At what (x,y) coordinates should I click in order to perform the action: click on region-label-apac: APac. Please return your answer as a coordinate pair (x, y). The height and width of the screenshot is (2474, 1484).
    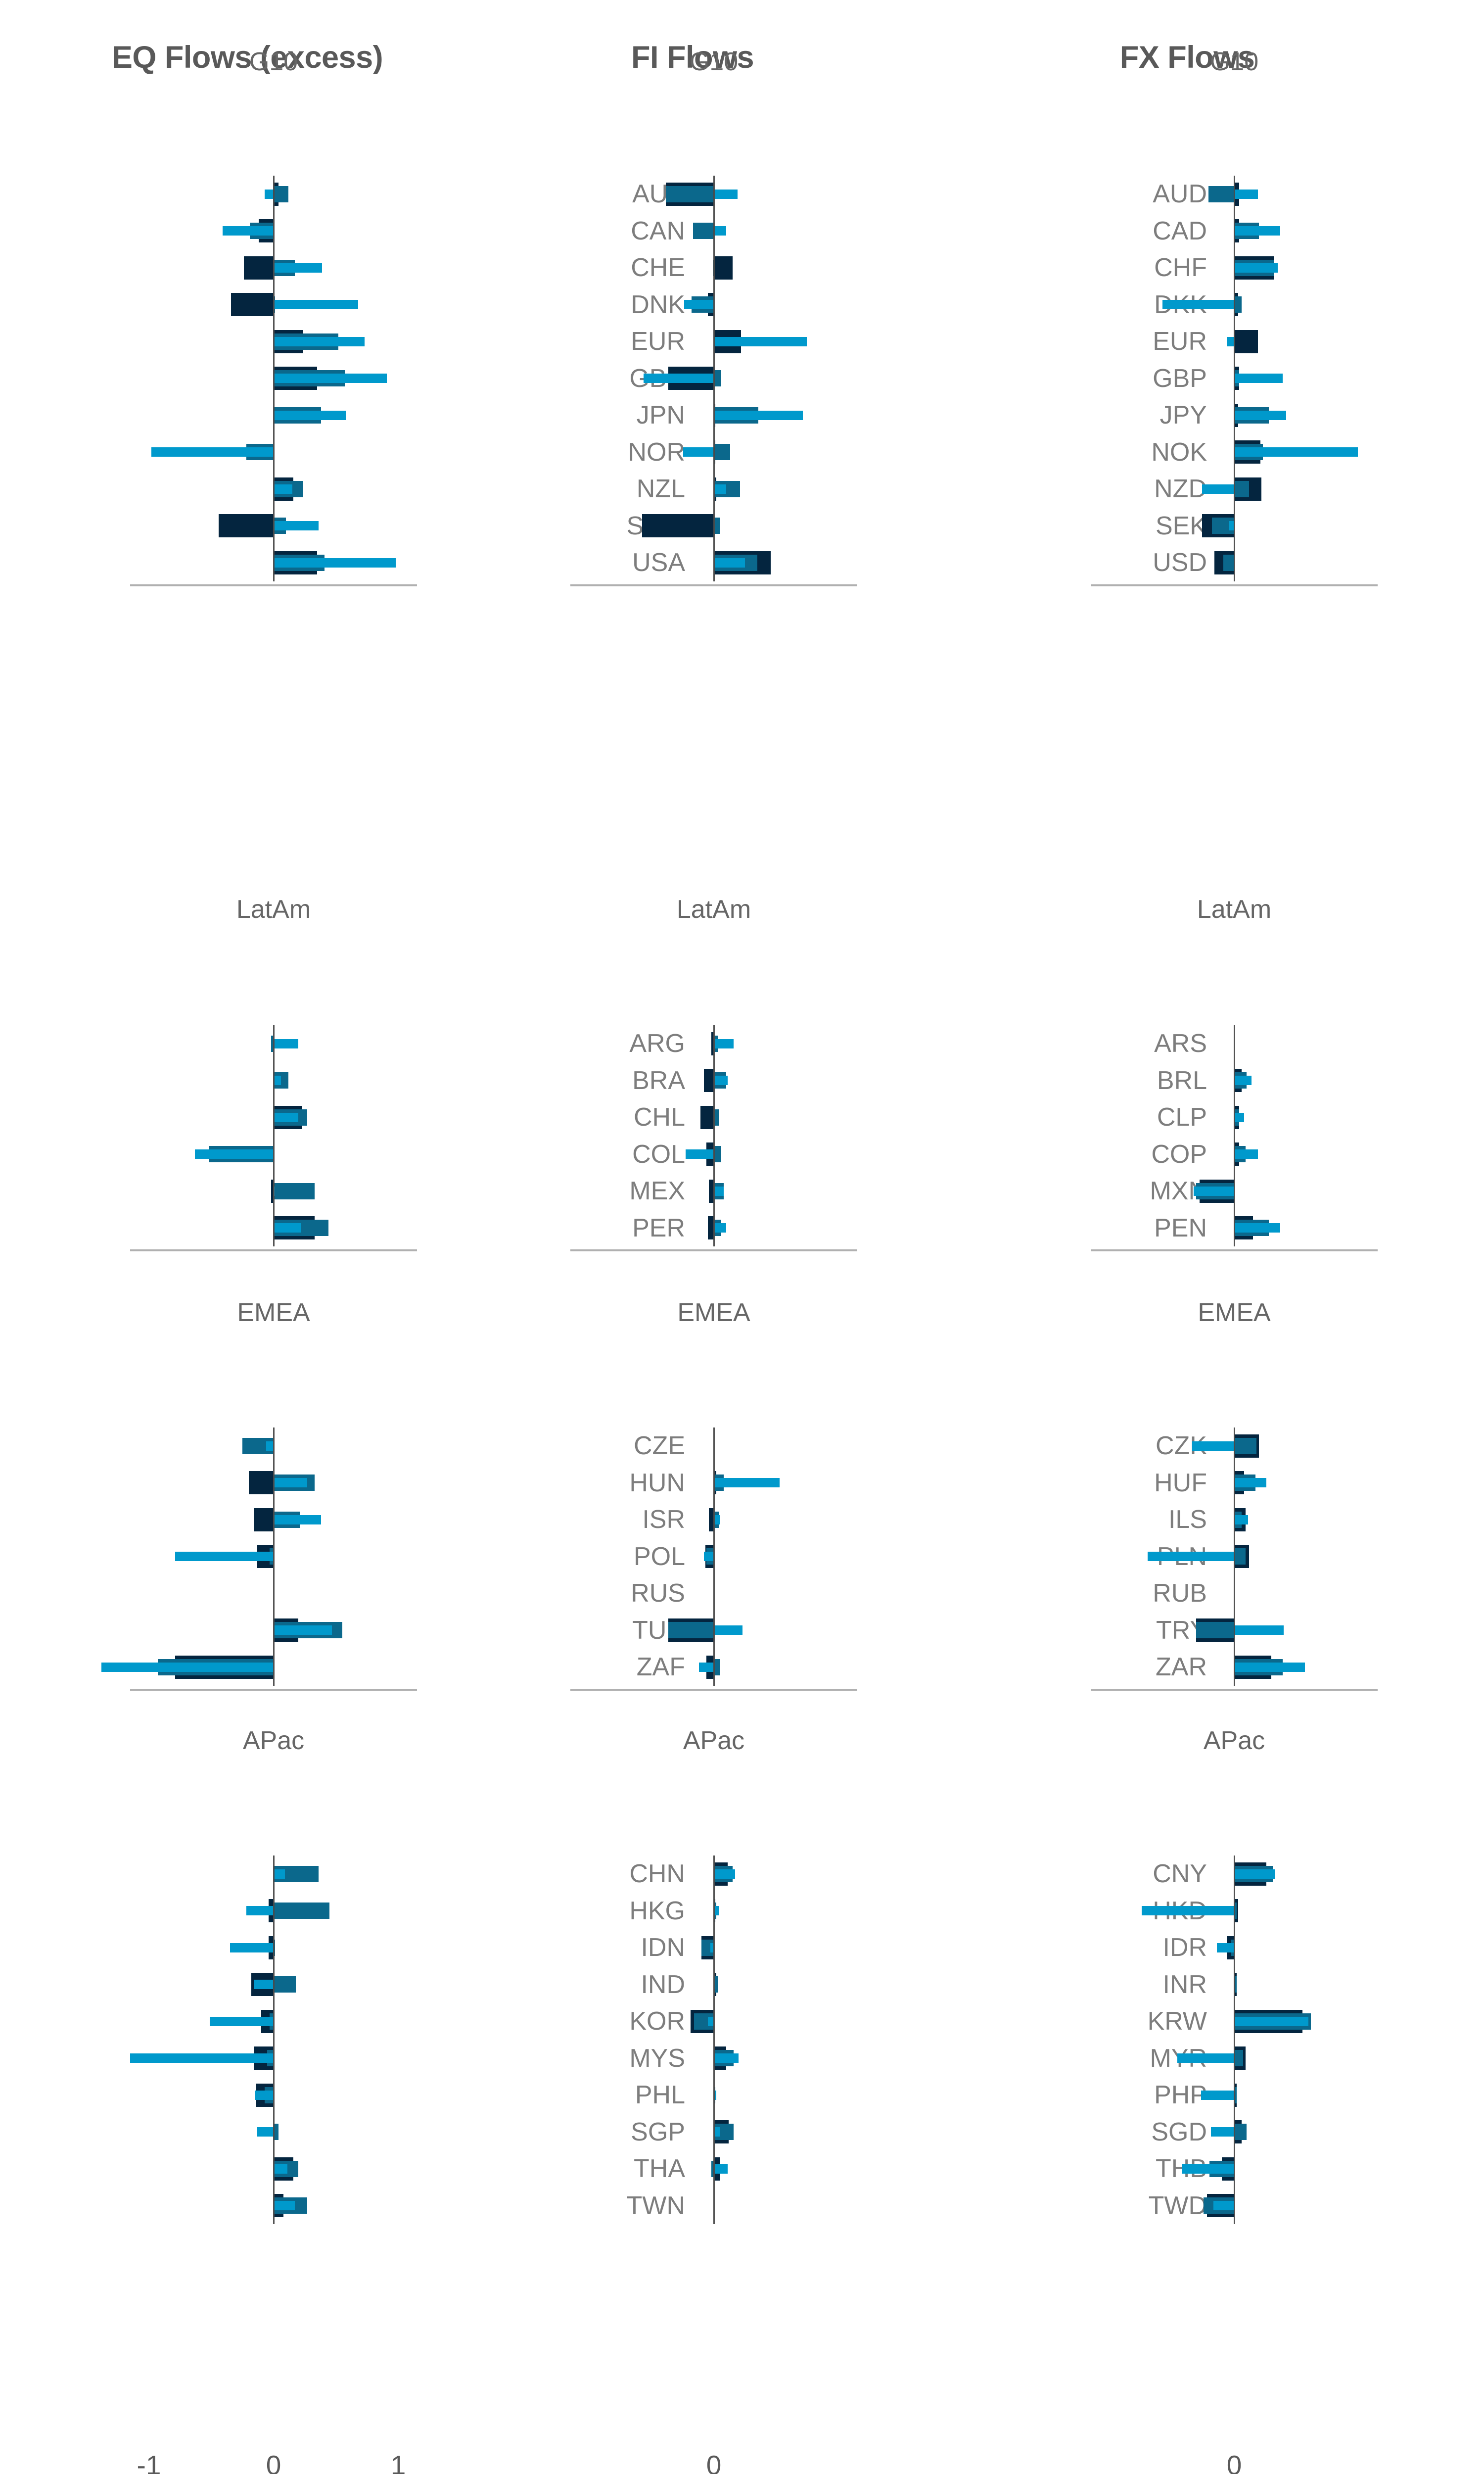
    Looking at the image, I should click on (1234, 1741).